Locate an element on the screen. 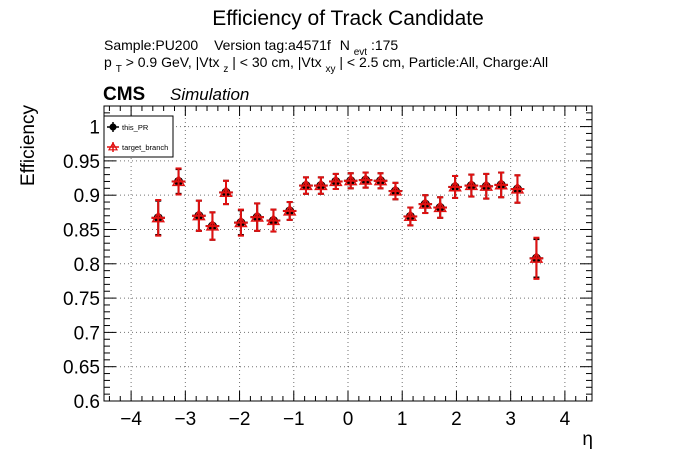  y-tick-label: 0.65 is located at coordinates (81, 368).